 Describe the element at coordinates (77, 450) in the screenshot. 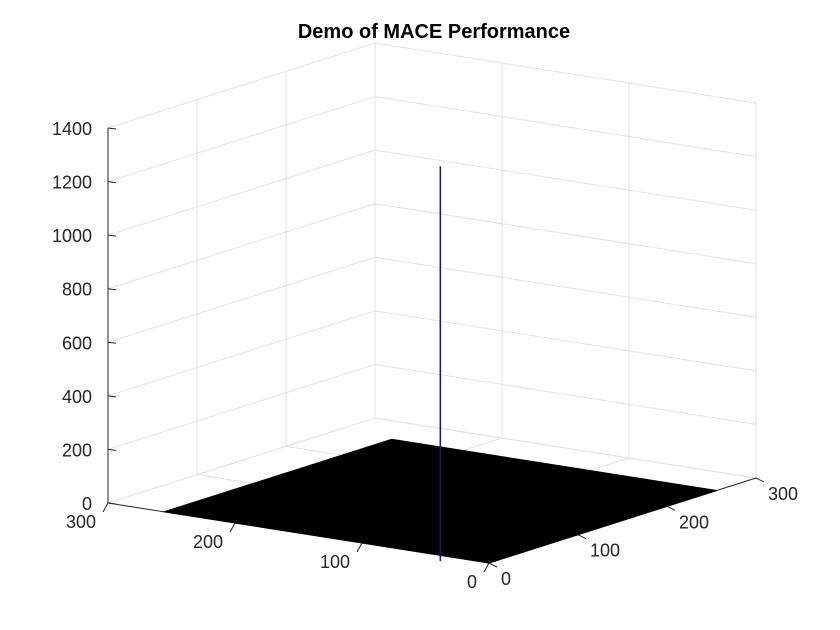

I see `z-tick-label: 200` at that location.